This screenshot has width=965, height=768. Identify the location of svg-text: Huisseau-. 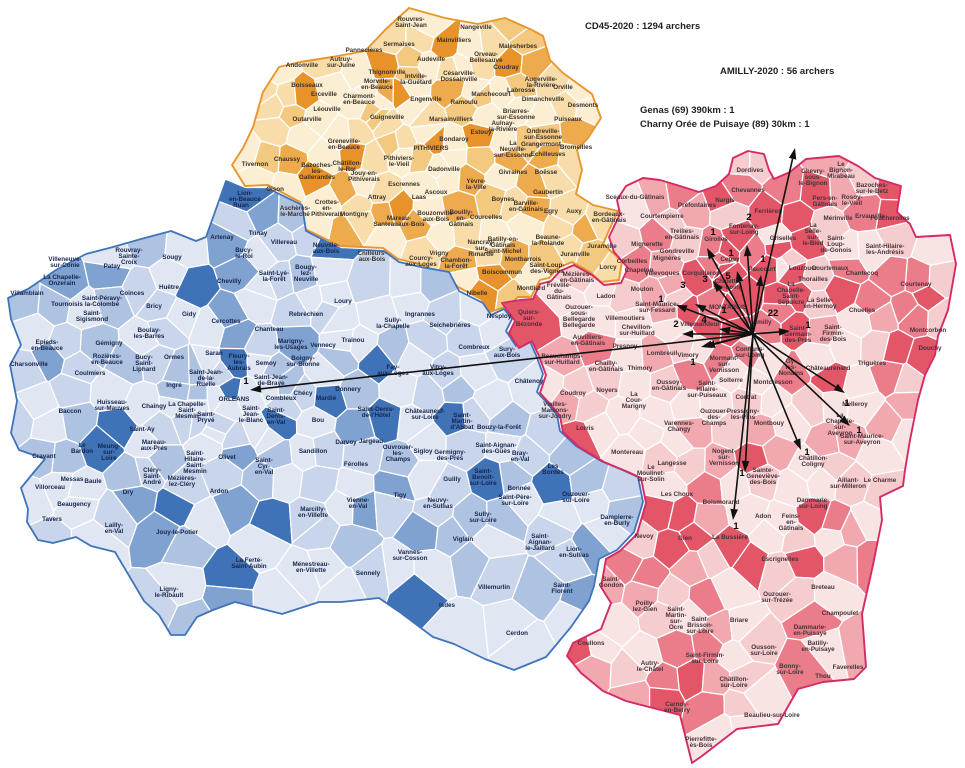
(112, 402).